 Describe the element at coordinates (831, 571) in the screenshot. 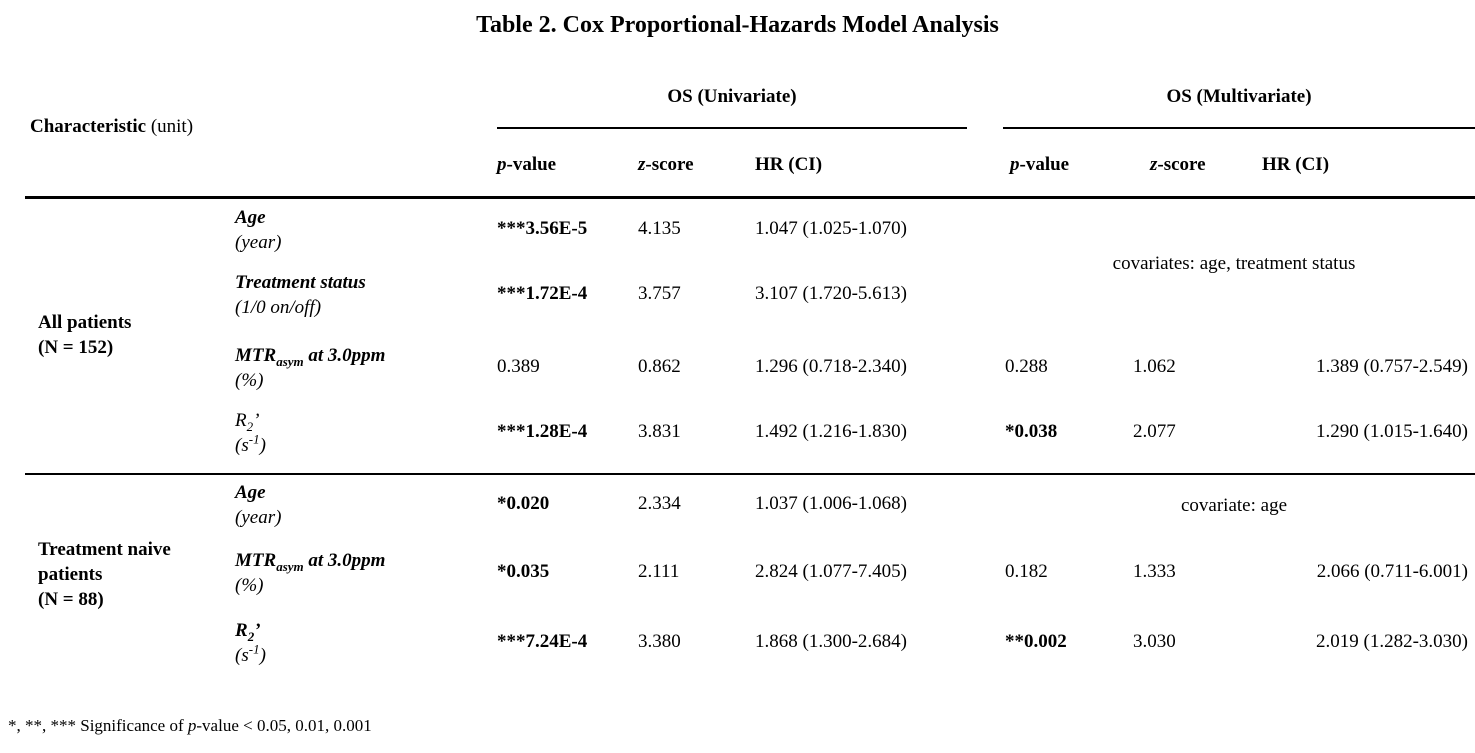

I see `hr-ci-cell: 2.824 (1.077-7.405)` at that location.